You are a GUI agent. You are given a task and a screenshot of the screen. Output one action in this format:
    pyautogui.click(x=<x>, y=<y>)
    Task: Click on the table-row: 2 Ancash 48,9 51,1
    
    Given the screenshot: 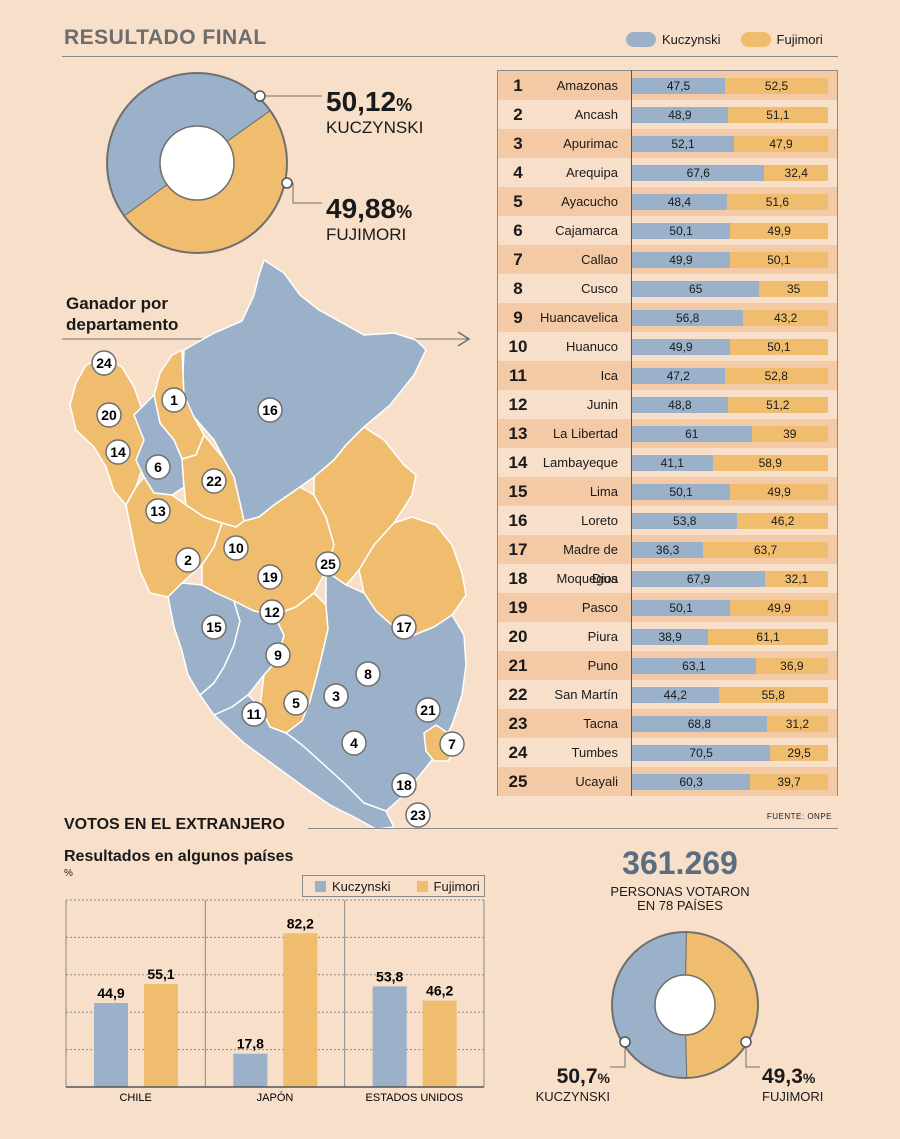 What is the action you would take?
    pyautogui.click(x=667, y=114)
    